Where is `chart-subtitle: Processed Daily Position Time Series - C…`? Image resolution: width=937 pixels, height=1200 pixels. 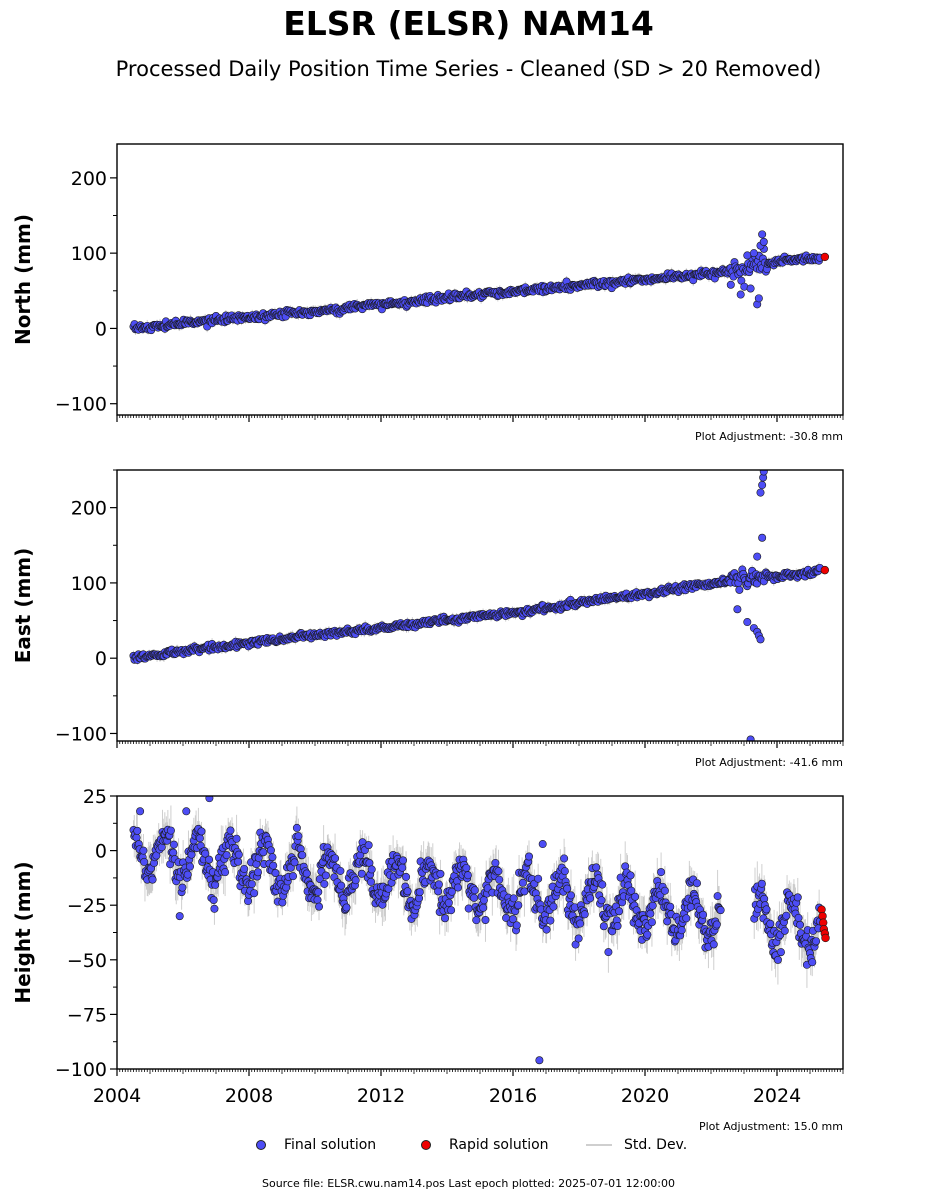 chart-subtitle: Processed Daily Position Time Series - C… is located at coordinates (468, 69).